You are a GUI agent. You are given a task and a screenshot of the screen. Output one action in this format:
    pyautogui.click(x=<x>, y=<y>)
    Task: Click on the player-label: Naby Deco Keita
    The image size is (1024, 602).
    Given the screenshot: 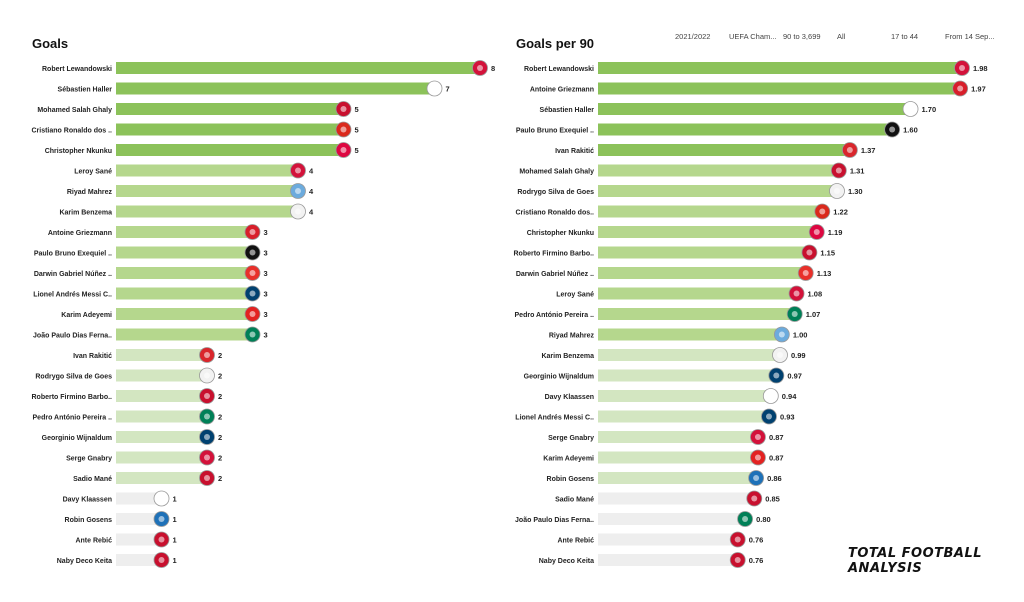 What is the action you would take?
    pyautogui.click(x=84, y=561)
    